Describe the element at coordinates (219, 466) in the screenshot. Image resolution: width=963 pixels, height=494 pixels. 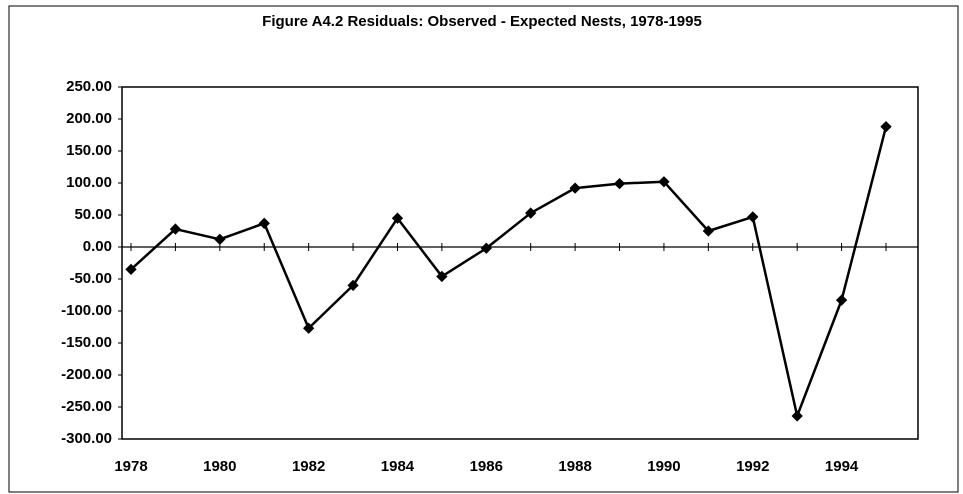
I see `x-tick-label: 1980` at that location.